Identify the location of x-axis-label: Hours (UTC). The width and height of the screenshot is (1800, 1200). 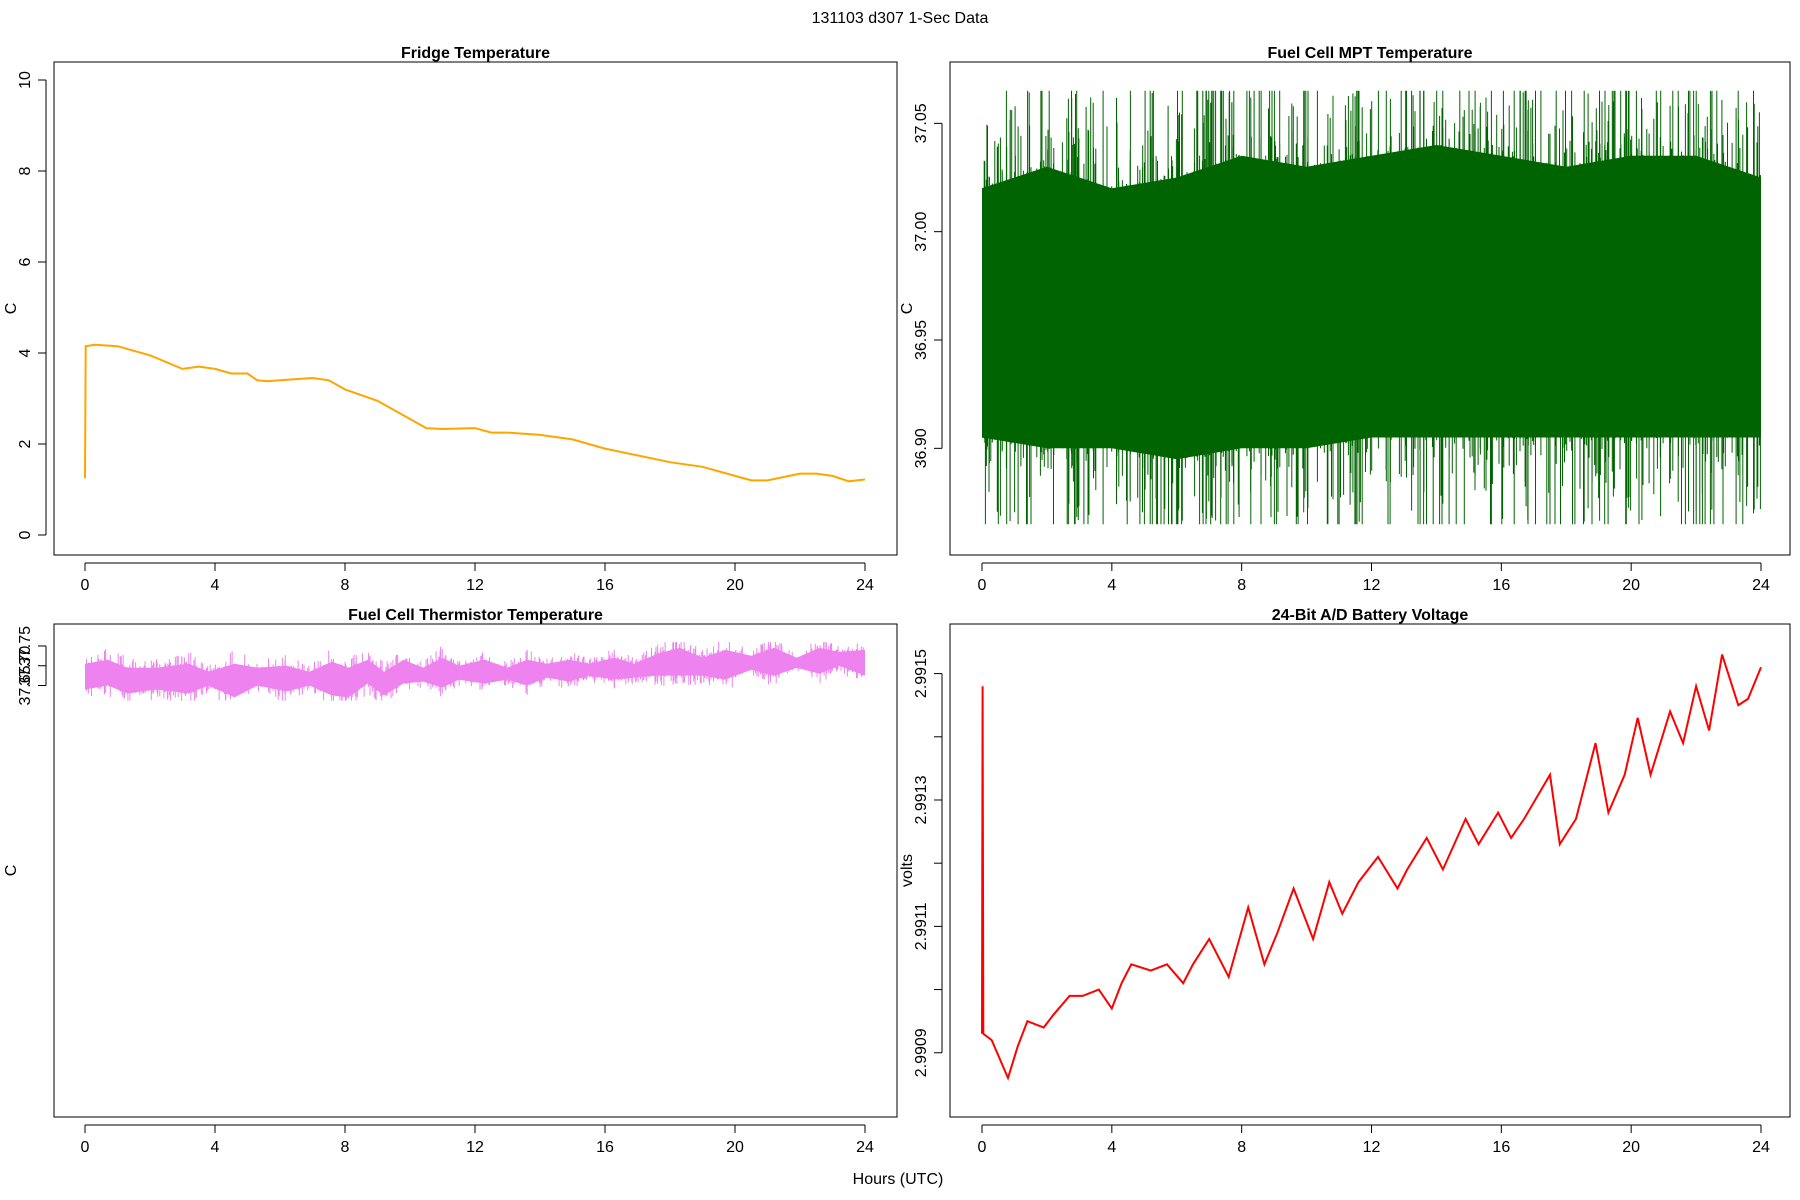
(898, 1179).